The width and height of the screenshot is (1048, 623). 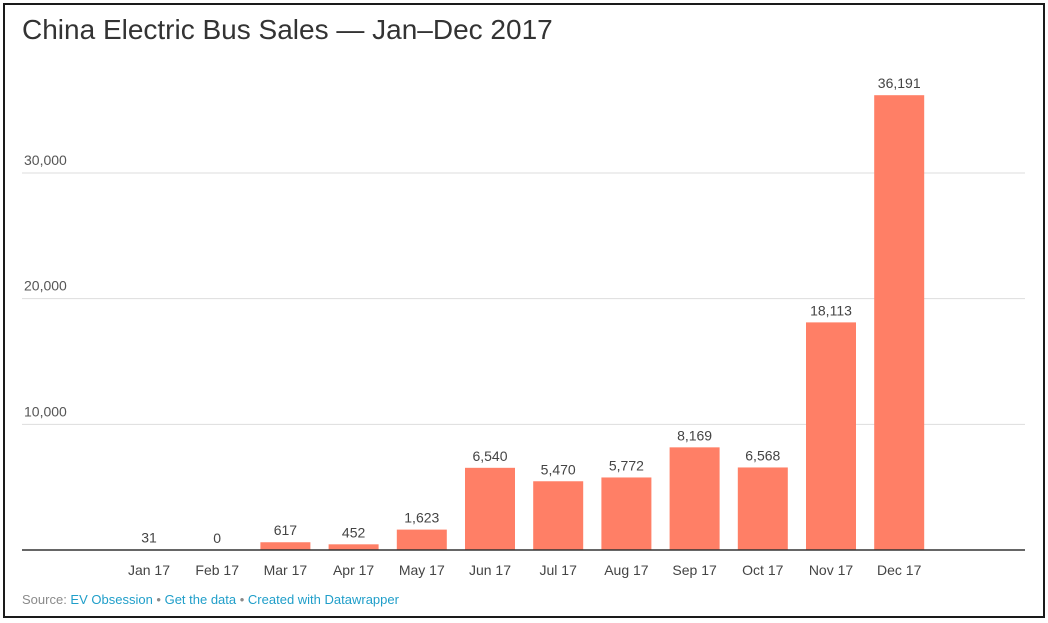 What do you see at coordinates (899, 83) in the screenshot?
I see `bar-value-label: 36,191` at bounding box center [899, 83].